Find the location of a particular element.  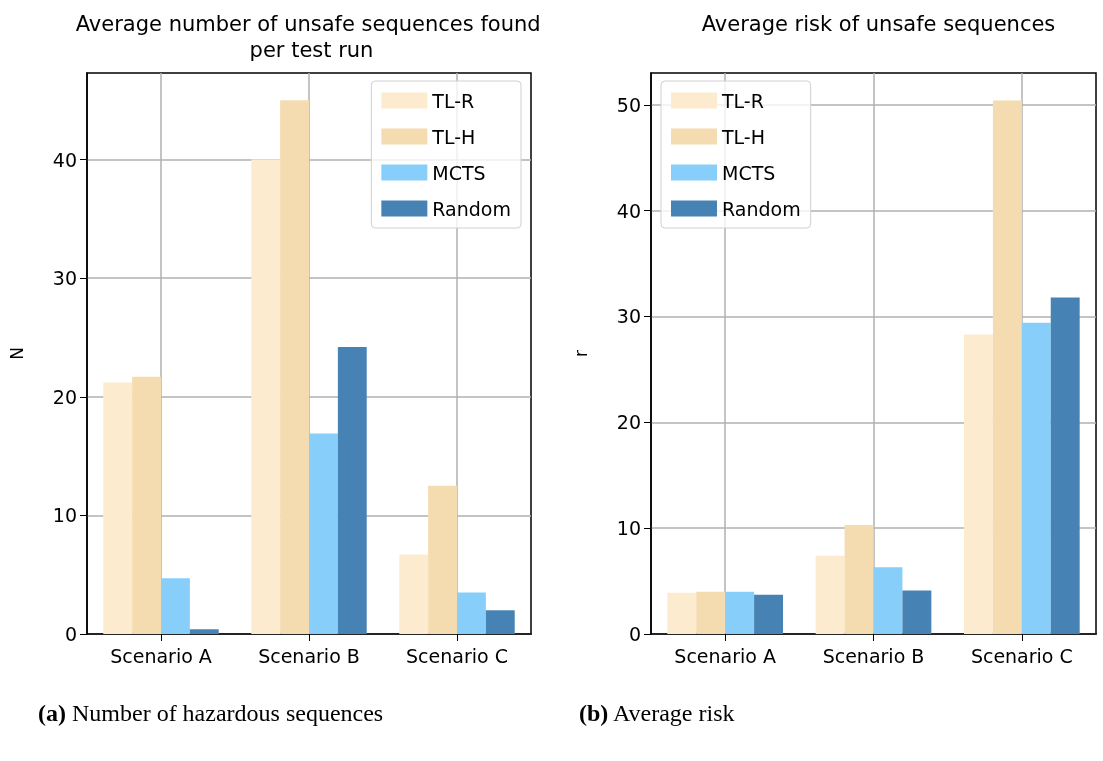

y-axis-title: N is located at coordinates (16, 353).